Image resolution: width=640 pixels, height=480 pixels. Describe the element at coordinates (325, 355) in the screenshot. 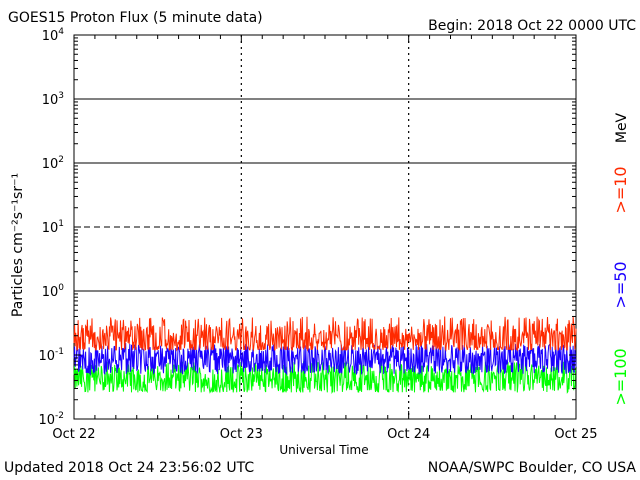

I see `data-series` at that location.